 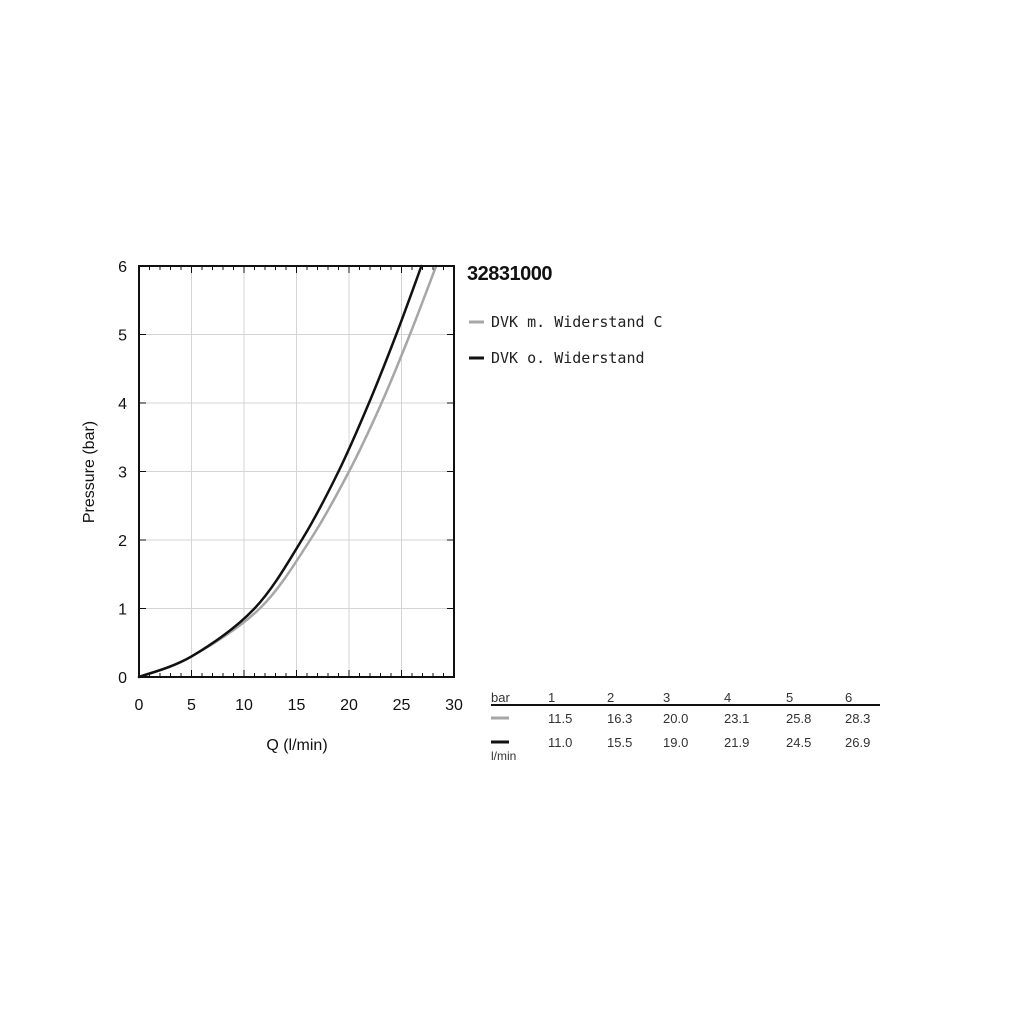 I want to click on x-tick-label: 0, so click(x=139, y=705).